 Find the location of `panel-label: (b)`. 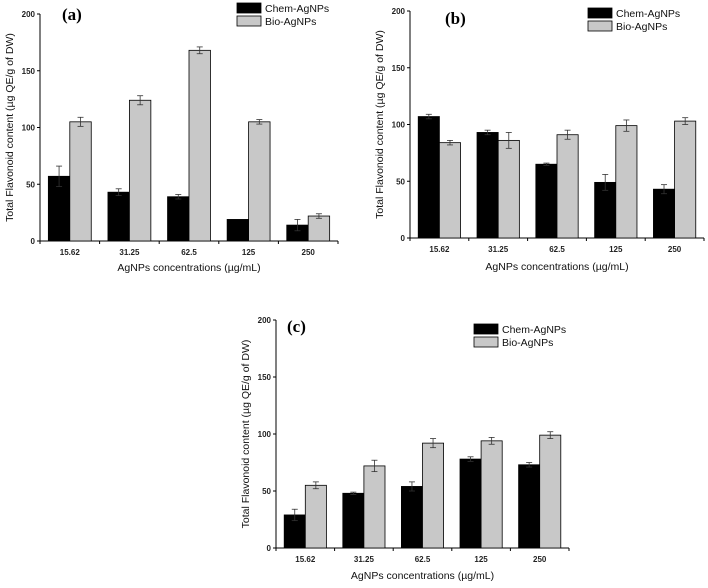

panel-label: (b) is located at coordinates (455, 18).